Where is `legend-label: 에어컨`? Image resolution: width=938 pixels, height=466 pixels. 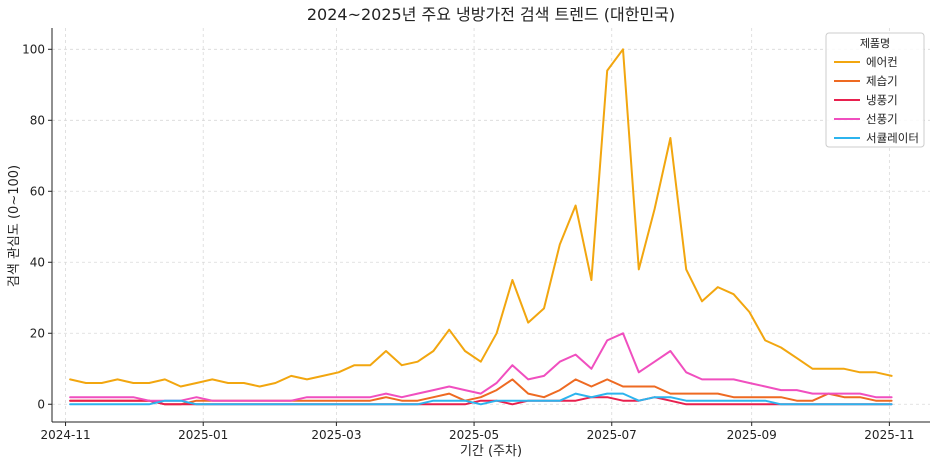
legend-label: 에어컨 is located at coordinates (882, 62).